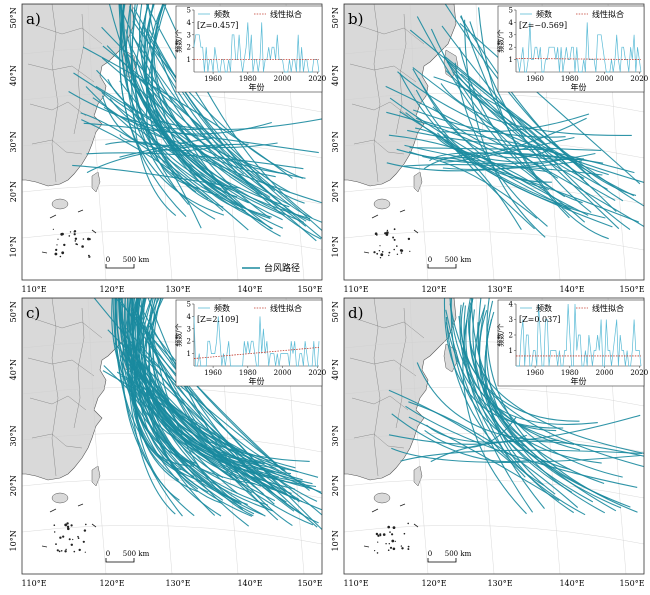 This screenshot has height=595, width=650. Describe the element at coordinates (33, 289) in the screenshot. I see `lon-label: 110°E` at that location.